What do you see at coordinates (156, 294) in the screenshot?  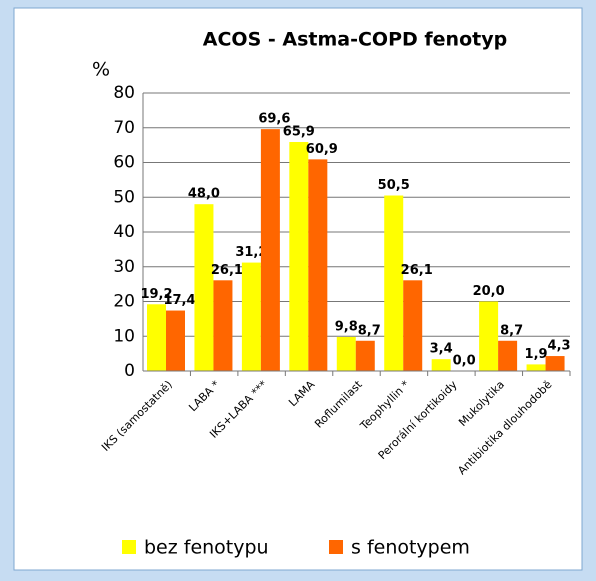 I see `value-label: 19,2` at bounding box center [156, 294].